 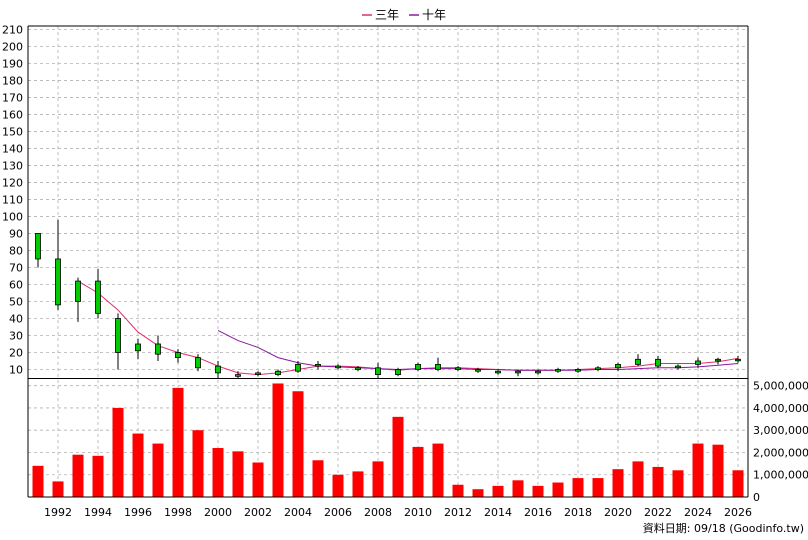 I want to click on price-y-tick-label: 10, so click(x=16, y=369).